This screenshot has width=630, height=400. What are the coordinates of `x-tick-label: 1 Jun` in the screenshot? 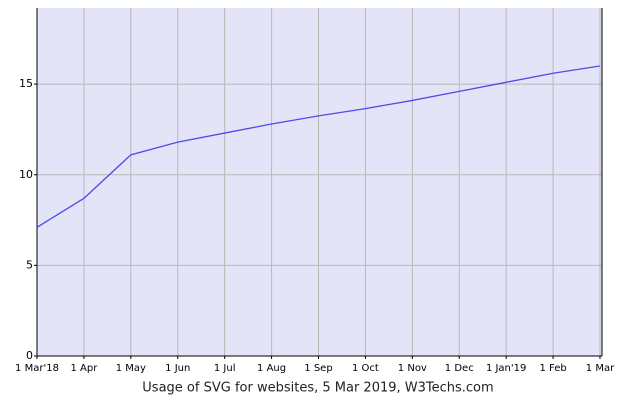 It's located at (177, 368).